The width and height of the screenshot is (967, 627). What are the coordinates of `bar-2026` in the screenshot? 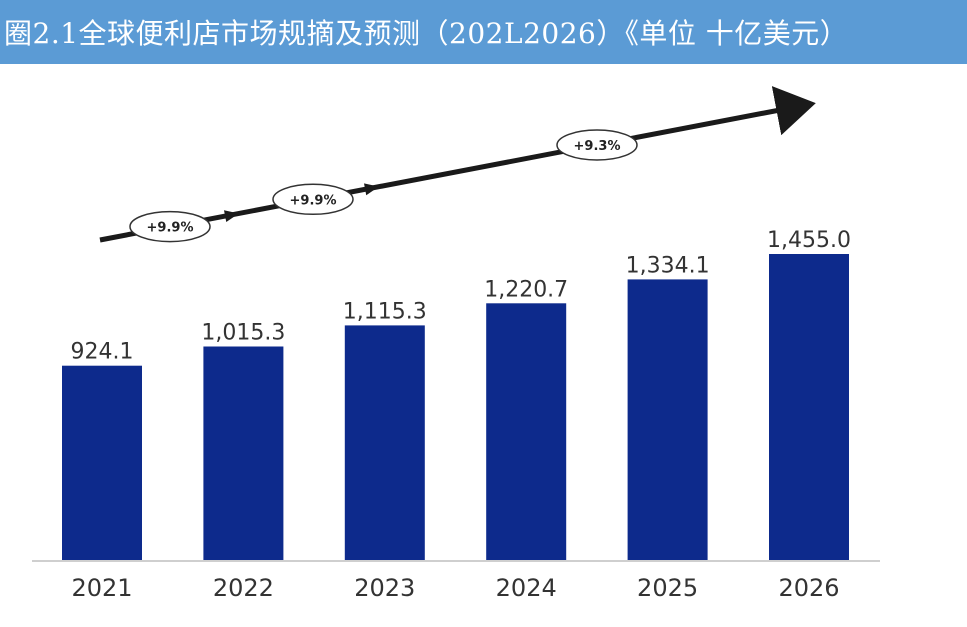 It's located at (809, 407).